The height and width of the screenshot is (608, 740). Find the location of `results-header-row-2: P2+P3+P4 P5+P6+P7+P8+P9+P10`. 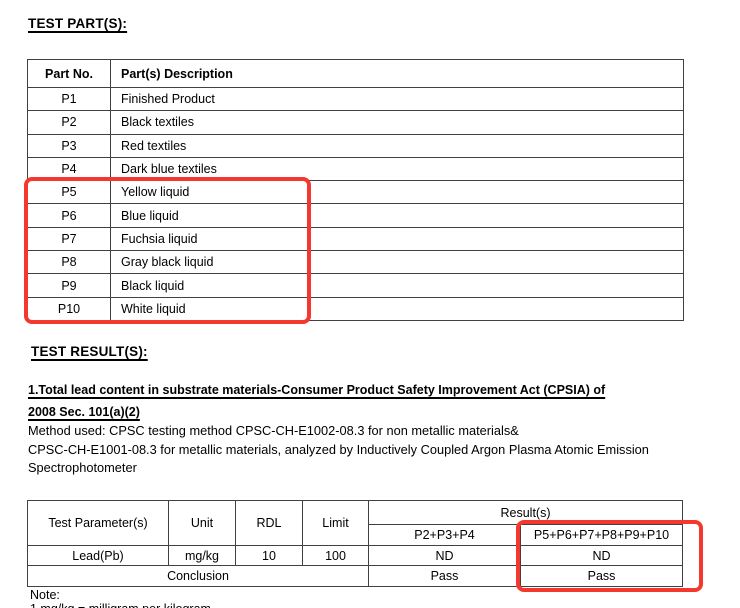

results-header-row-2: P2+P3+P4 P5+P6+P7+P8+P9+P10 is located at coordinates (356, 535).